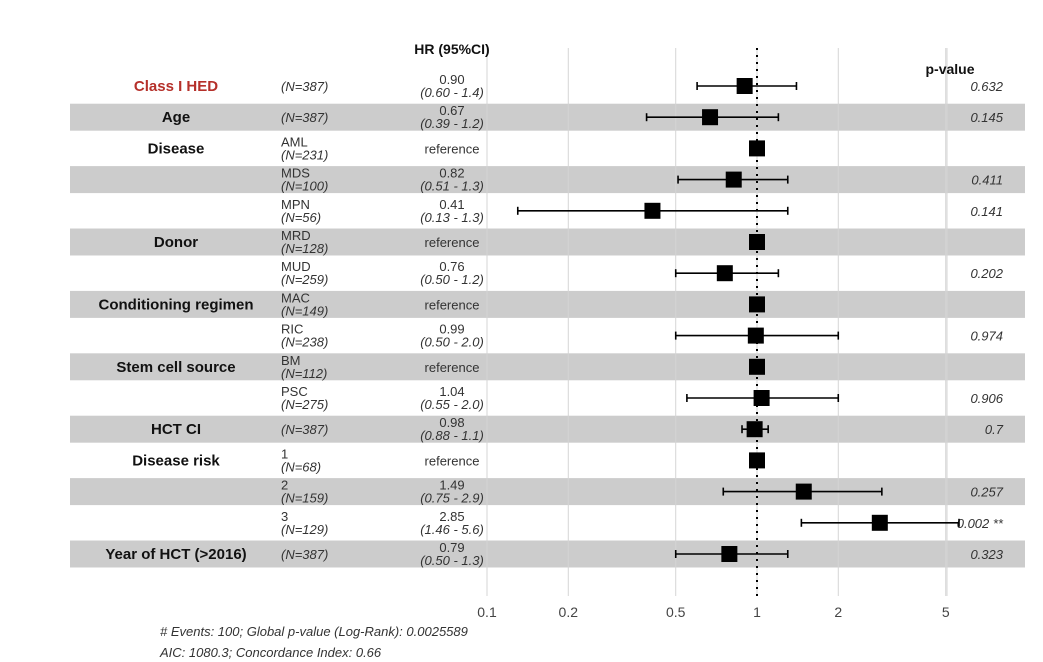  I want to click on ci-label: (0.50 - 1.3), so click(452, 560).